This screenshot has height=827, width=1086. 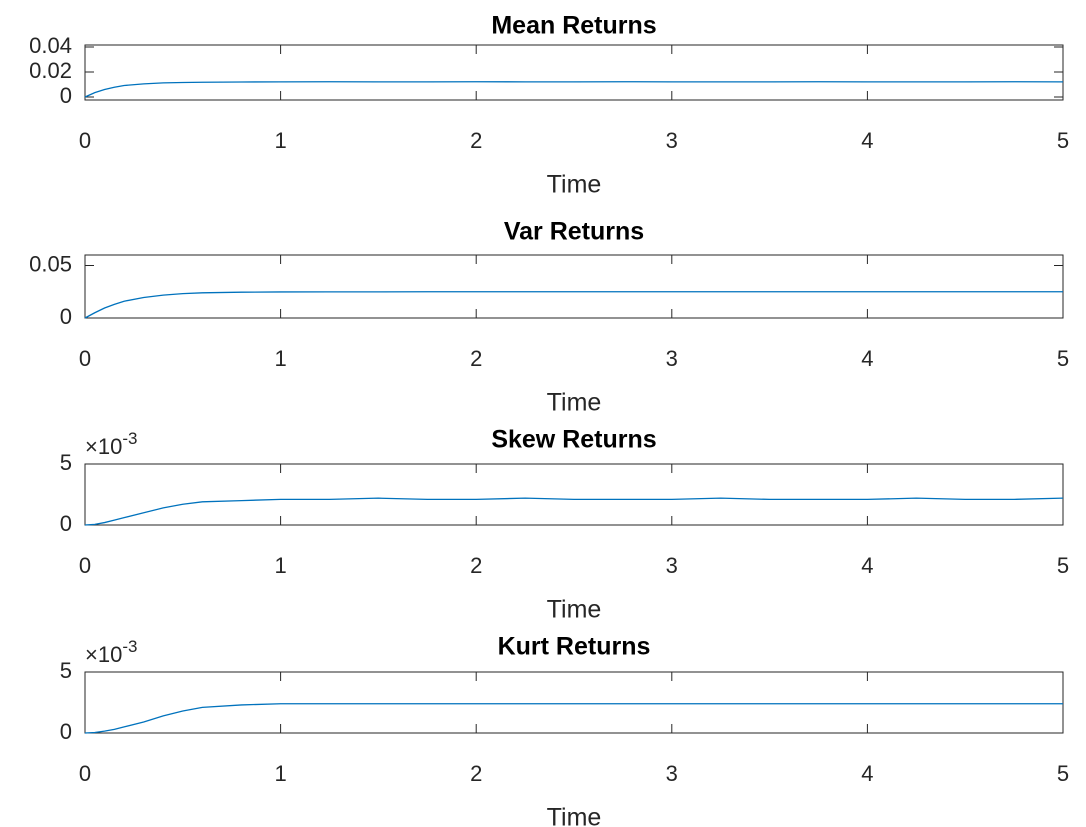 What do you see at coordinates (50, 70) in the screenshot?
I see `y-tick-label: 0.02` at bounding box center [50, 70].